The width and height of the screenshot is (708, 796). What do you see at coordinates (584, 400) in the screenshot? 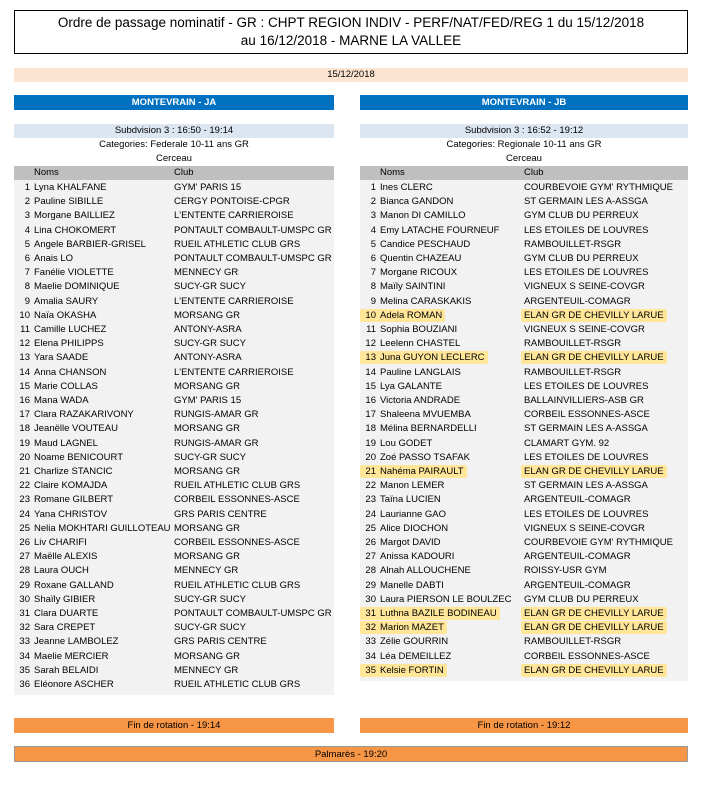
I see `club: BALLAINVILLIERS-ASB GR` at bounding box center [584, 400].